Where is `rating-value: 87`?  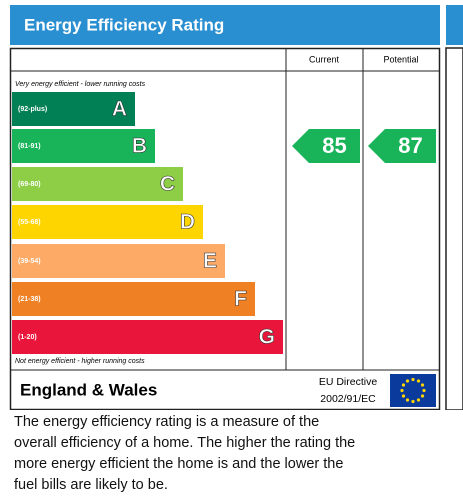
rating-value: 87 is located at coordinates (410, 145).